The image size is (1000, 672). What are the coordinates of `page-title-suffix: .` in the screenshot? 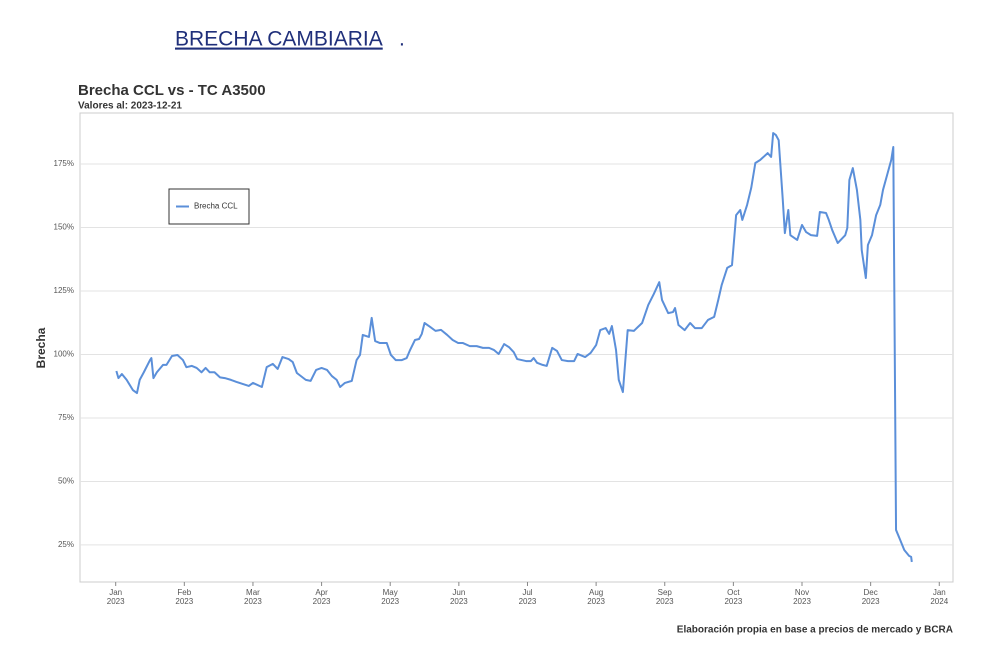 It's located at (402, 39).